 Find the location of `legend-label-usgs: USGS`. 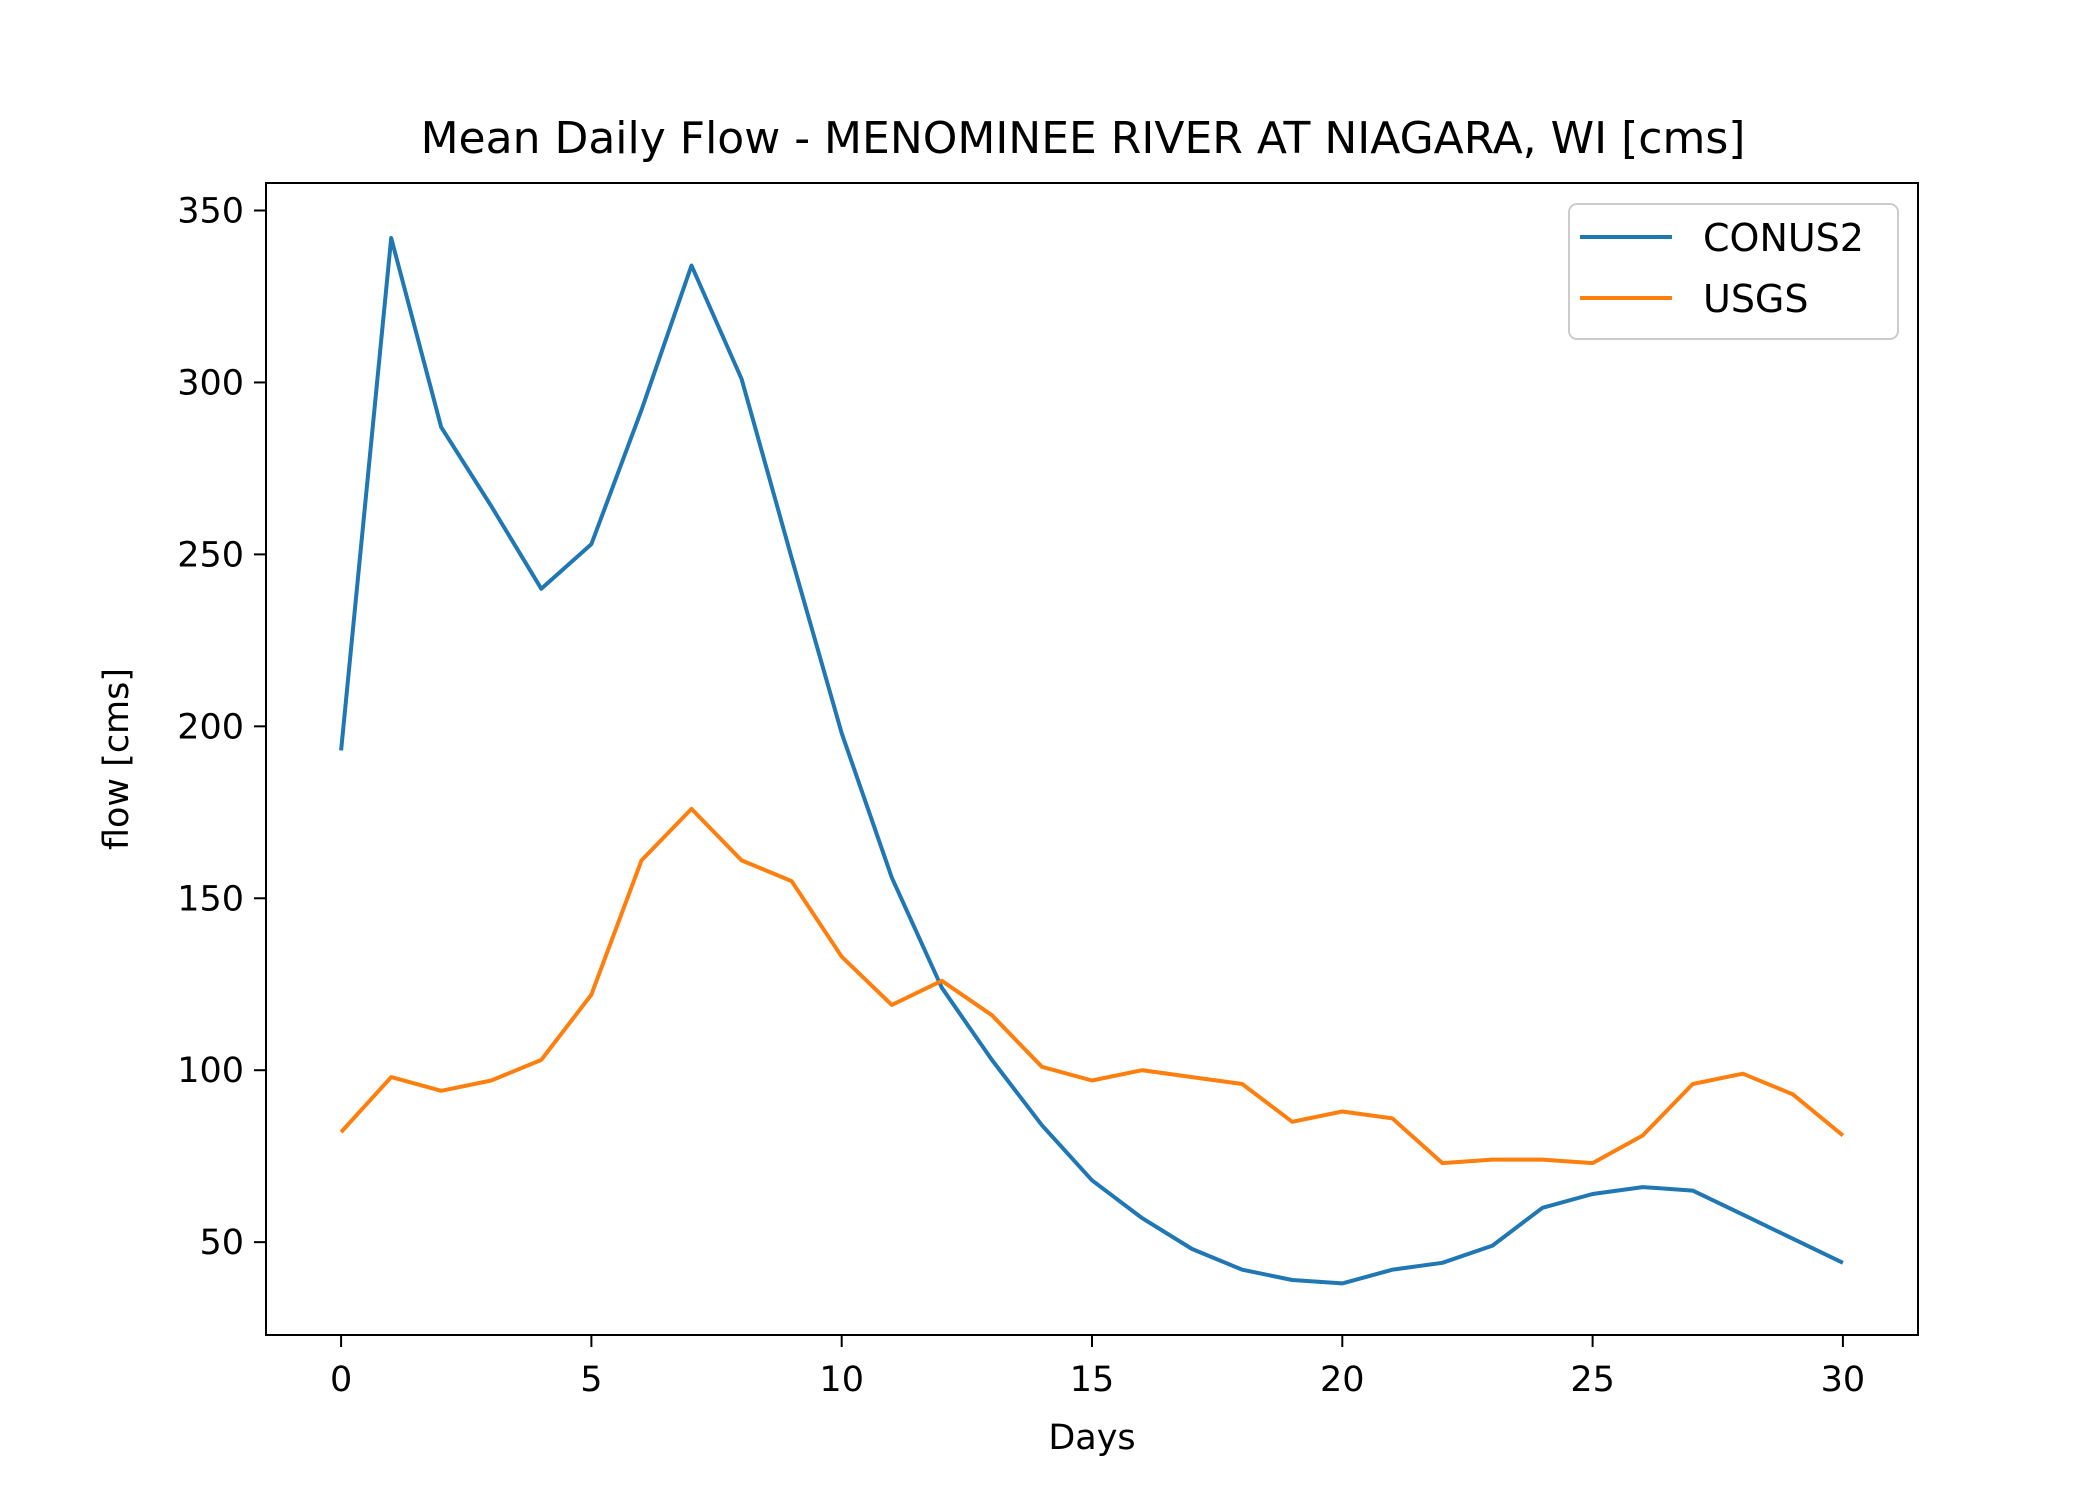

legend-label-usgs: USGS is located at coordinates (1756, 299).